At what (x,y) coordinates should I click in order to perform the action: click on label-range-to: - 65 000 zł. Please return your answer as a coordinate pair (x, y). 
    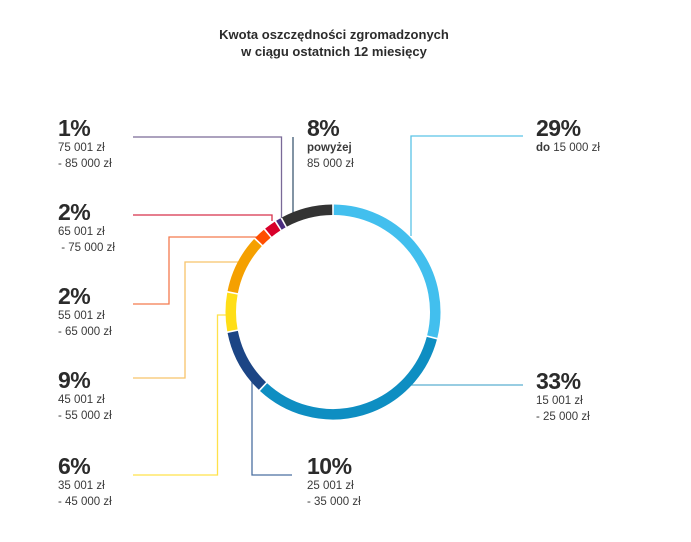
    Looking at the image, I should click on (85, 332).